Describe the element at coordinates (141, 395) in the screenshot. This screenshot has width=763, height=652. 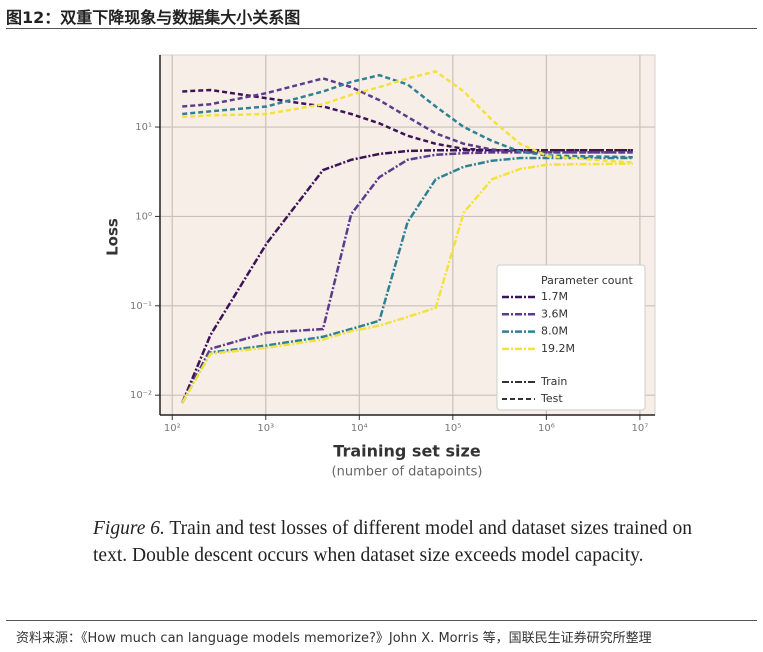
I see `y-tick-label: 10⁻²` at that location.